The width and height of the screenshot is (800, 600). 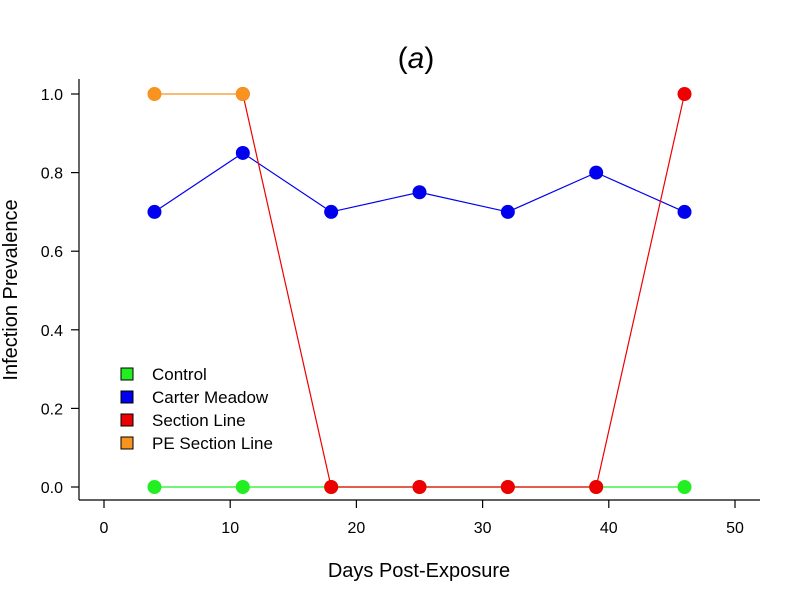 I want to click on x-axis-label: Days Post-Exposure, so click(x=419, y=571).